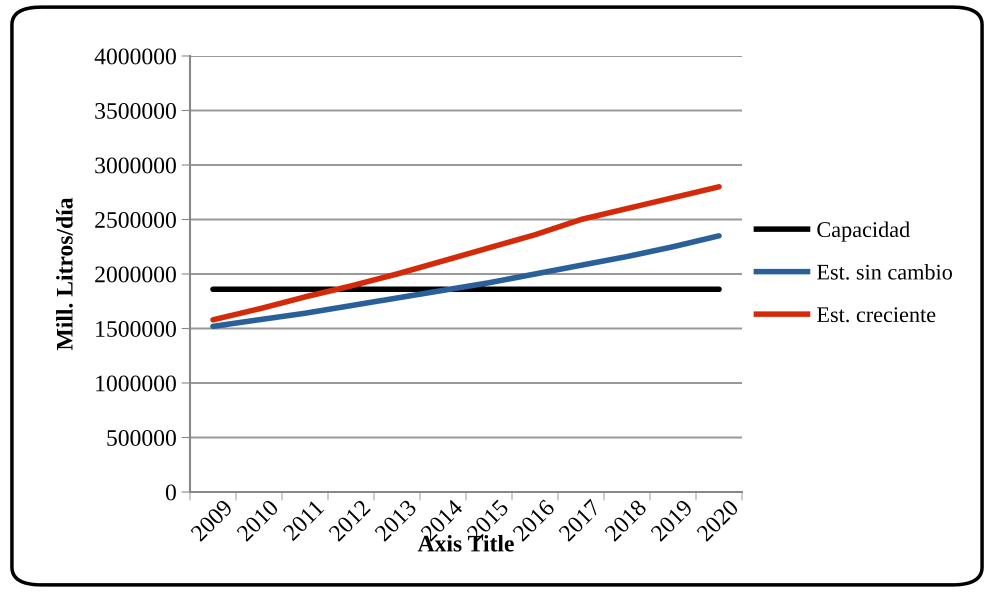 Image resolution: width=994 pixels, height=592 pixels. What do you see at coordinates (884, 272) in the screenshot?
I see `legend-label: Est. sin cambio` at bounding box center [884, 272].